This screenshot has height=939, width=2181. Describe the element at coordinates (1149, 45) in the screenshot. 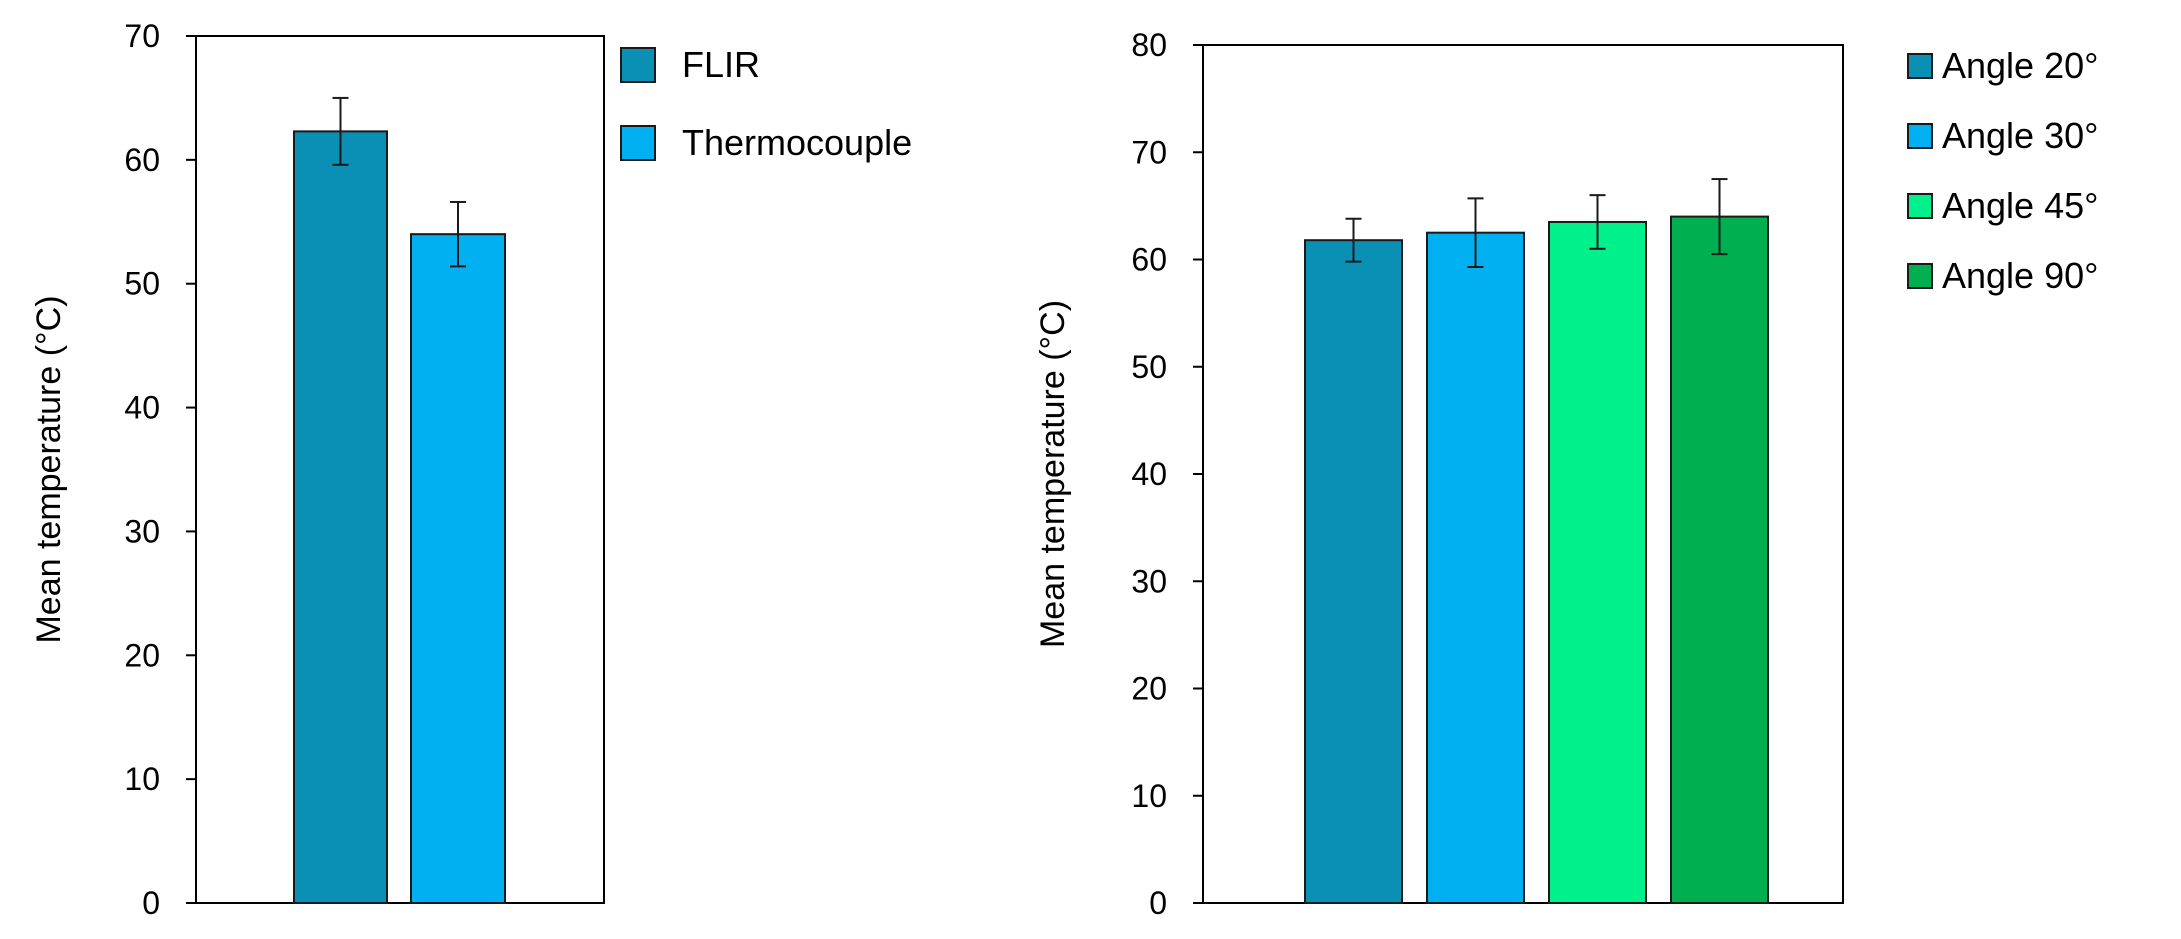

I see `y-tick-label: 80` at that location.